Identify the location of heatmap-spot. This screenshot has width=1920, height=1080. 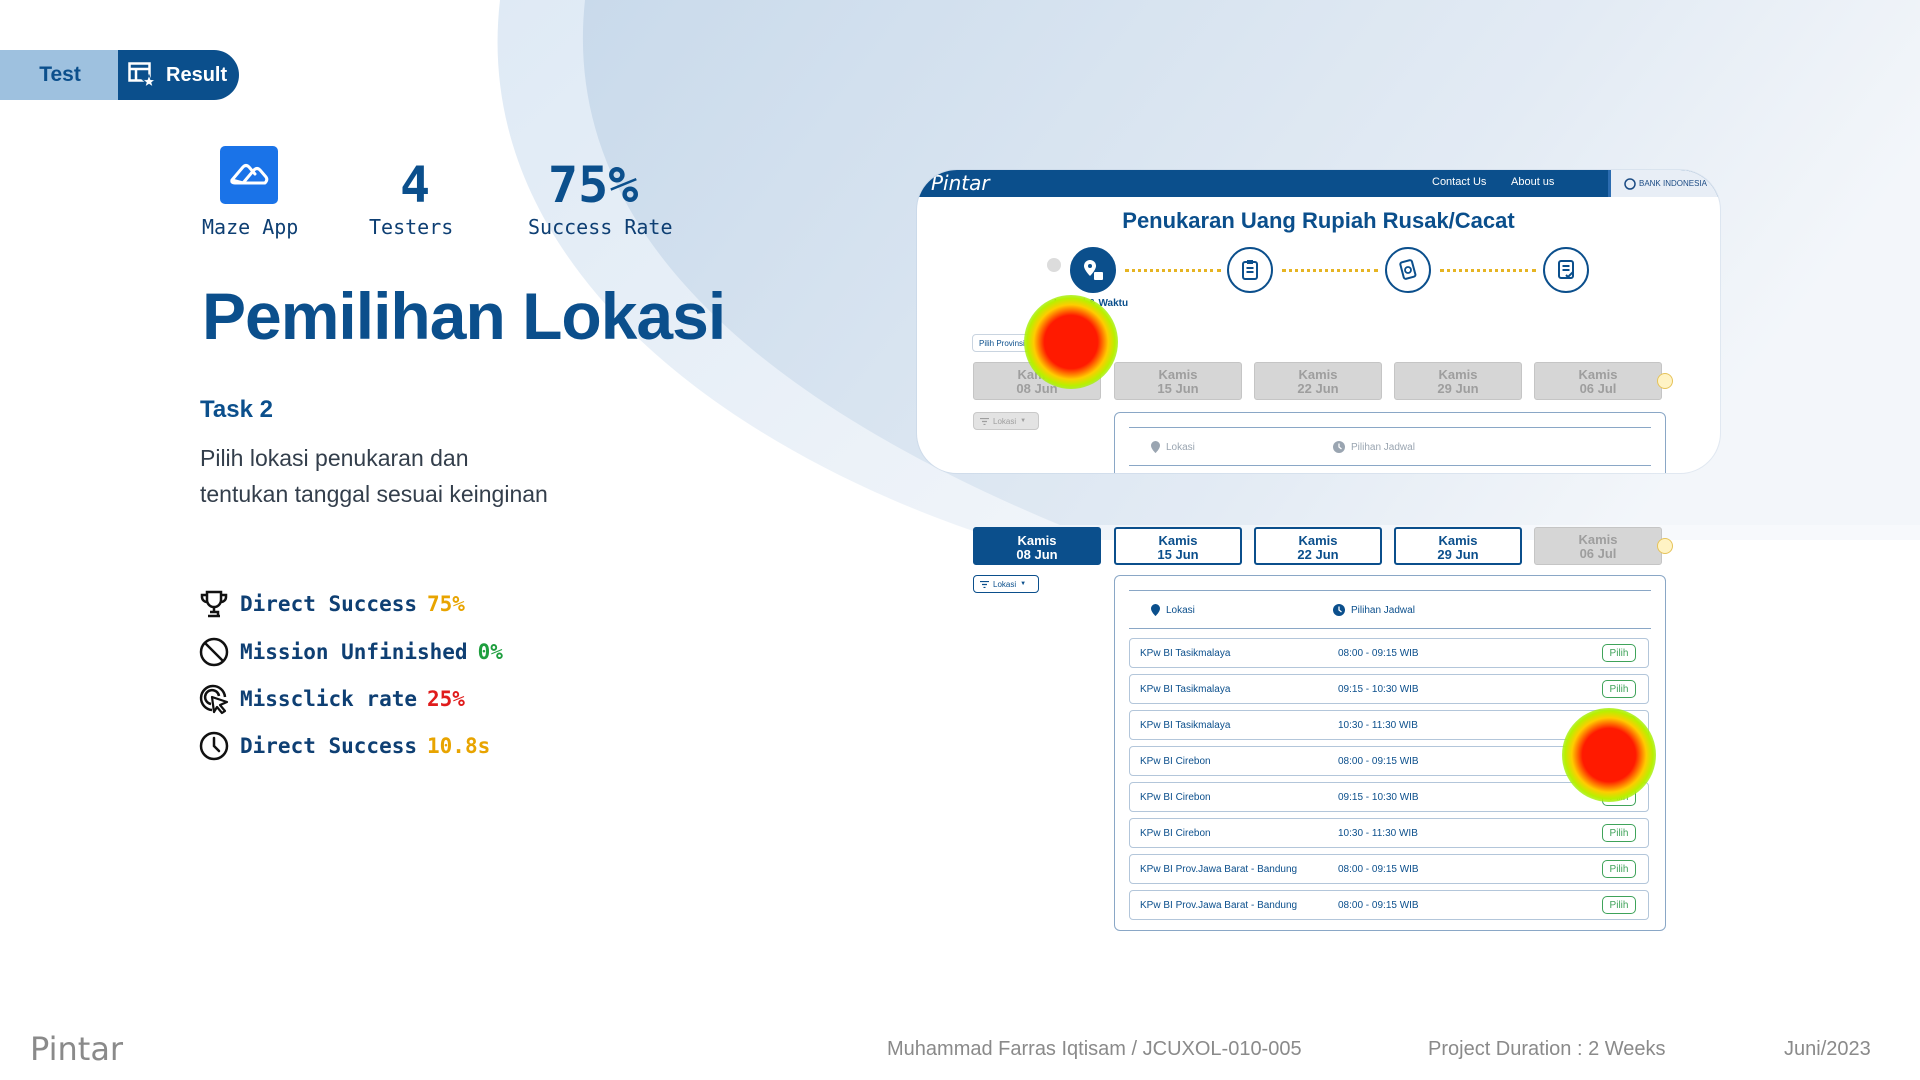
(1609, 755).